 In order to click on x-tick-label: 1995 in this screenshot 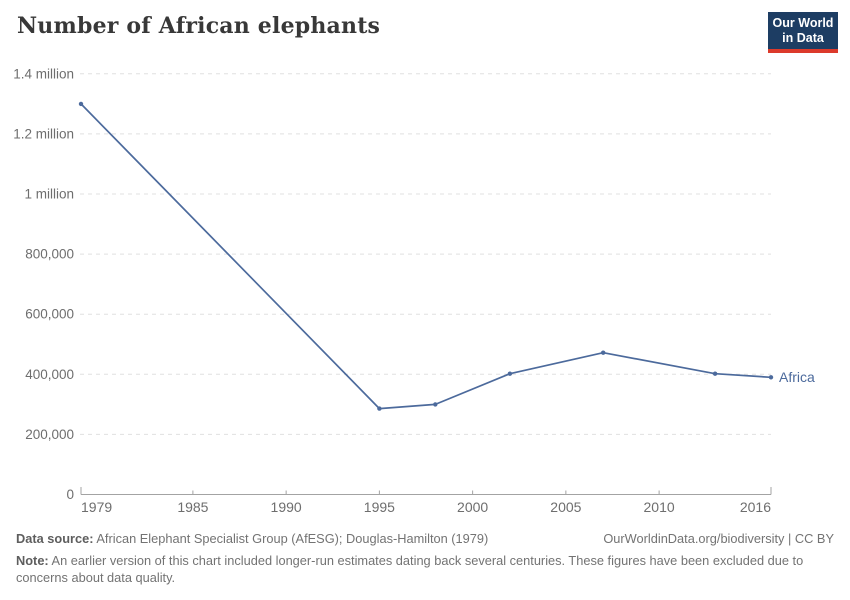, I will do `click(379, 507)`.